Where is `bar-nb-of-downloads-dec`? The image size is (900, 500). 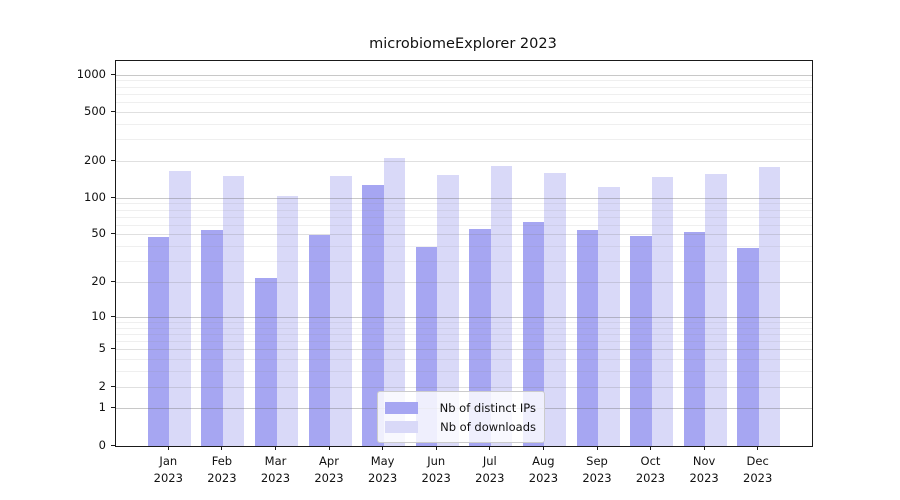
bar-nb-of-downloads-dec is located at coordinates (769, 306).